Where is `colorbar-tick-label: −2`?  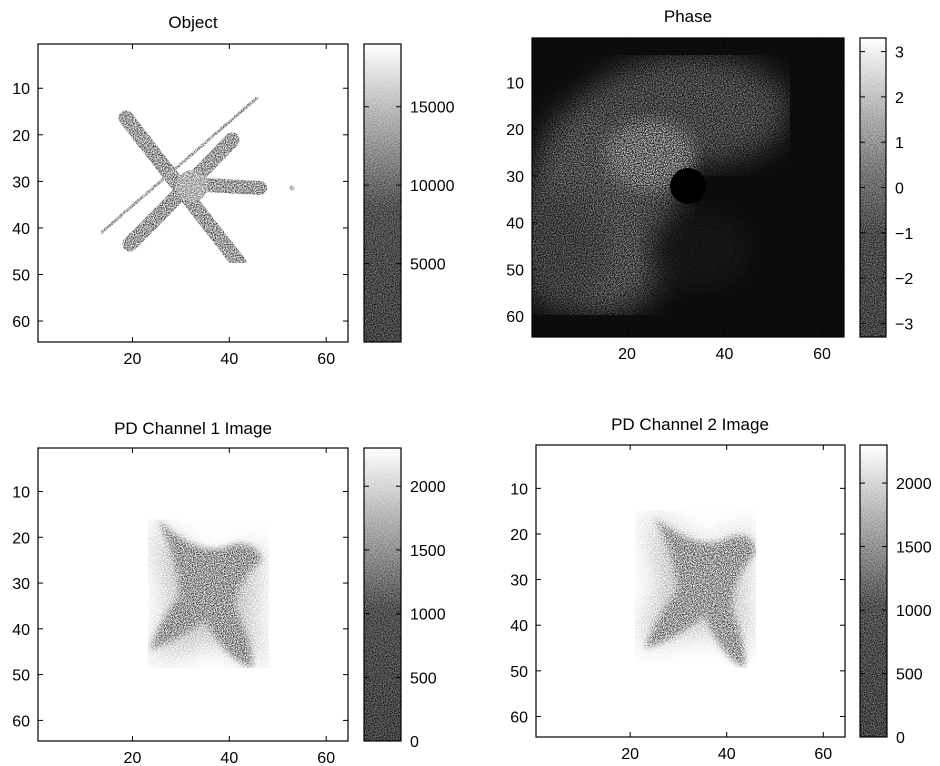 colorbar-tick-label: −2 is located at coordinates (904, 279).